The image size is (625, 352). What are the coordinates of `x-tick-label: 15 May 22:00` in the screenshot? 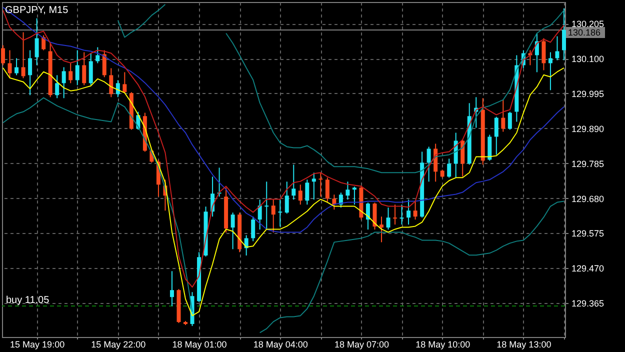 It's located at (118, 345).